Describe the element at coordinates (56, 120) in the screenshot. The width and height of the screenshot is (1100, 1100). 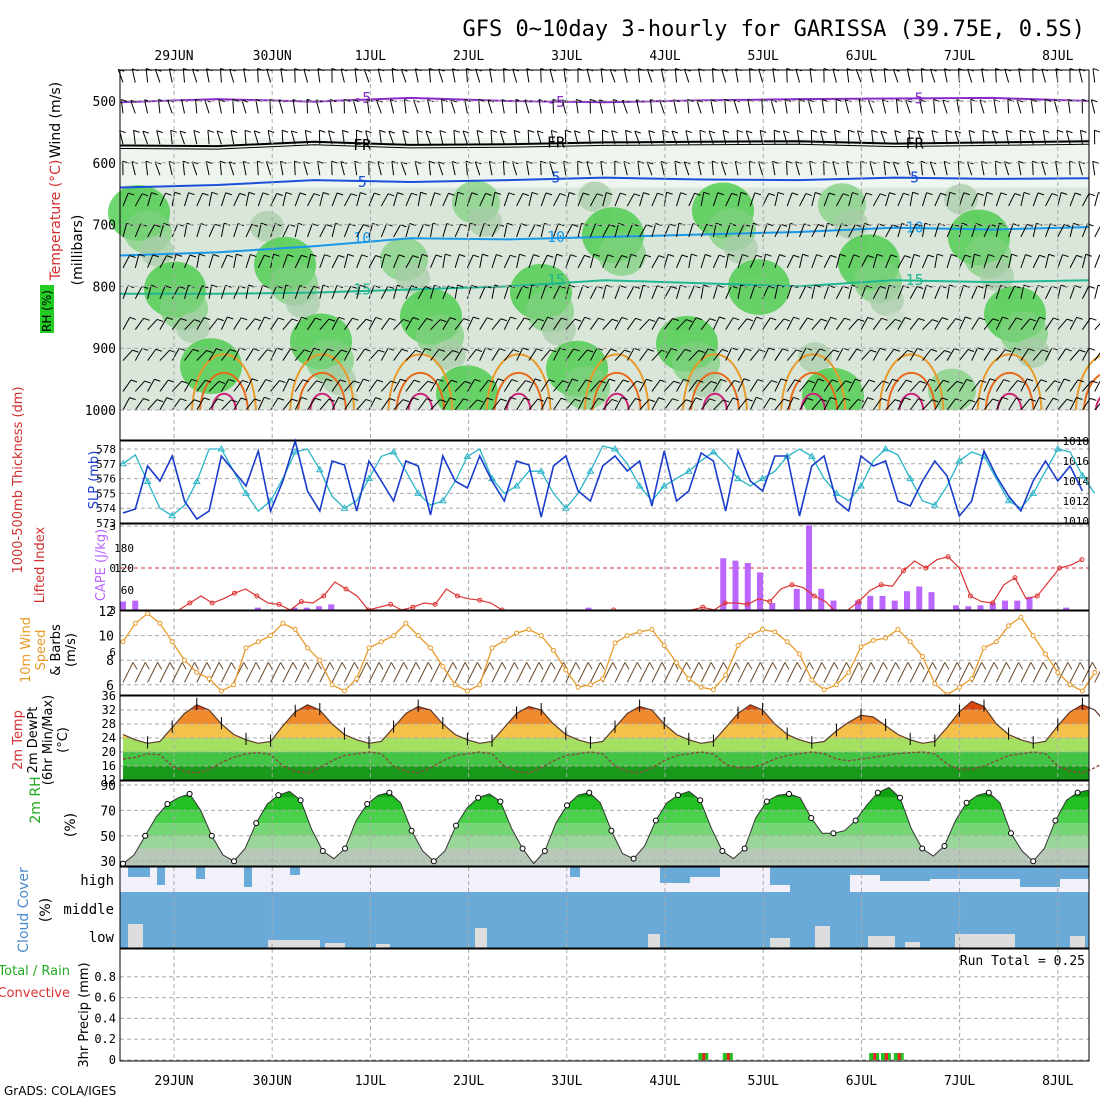
I see `axis-label: Wind (m/s)` at that location.